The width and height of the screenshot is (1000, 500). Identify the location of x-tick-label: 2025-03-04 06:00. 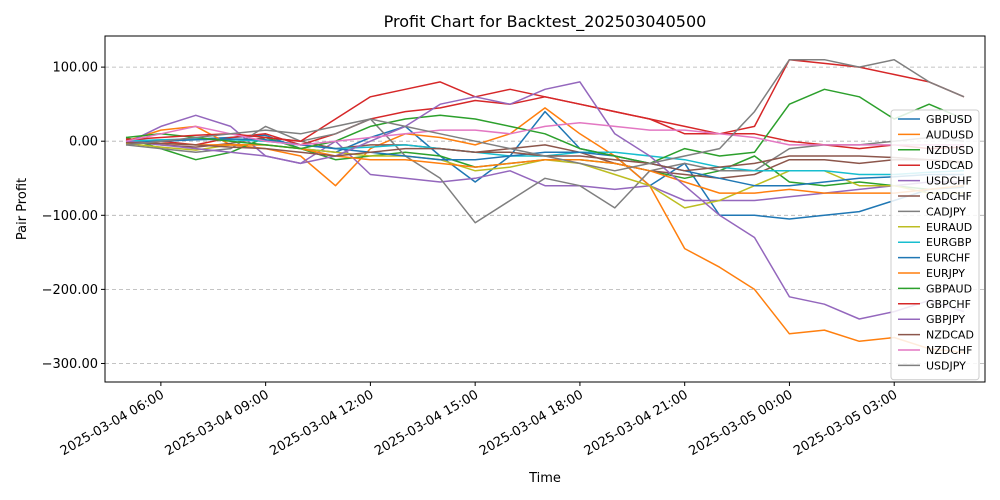
(112, 423).